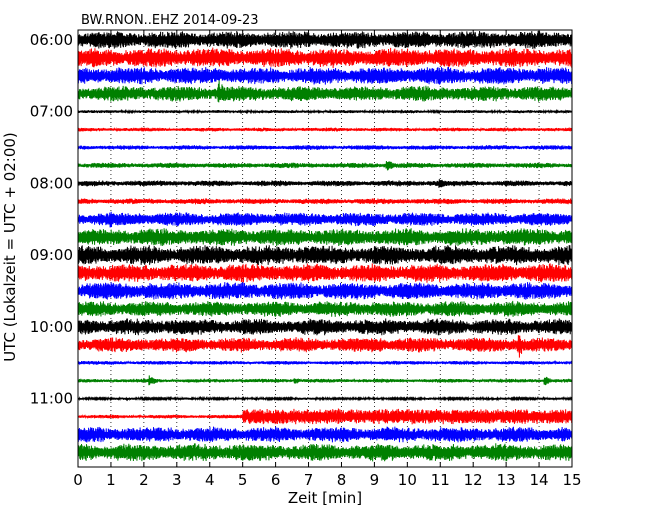 This screenshot has height=520, width=650. I want to click on x-tick-label: 13, so click(506, 480).